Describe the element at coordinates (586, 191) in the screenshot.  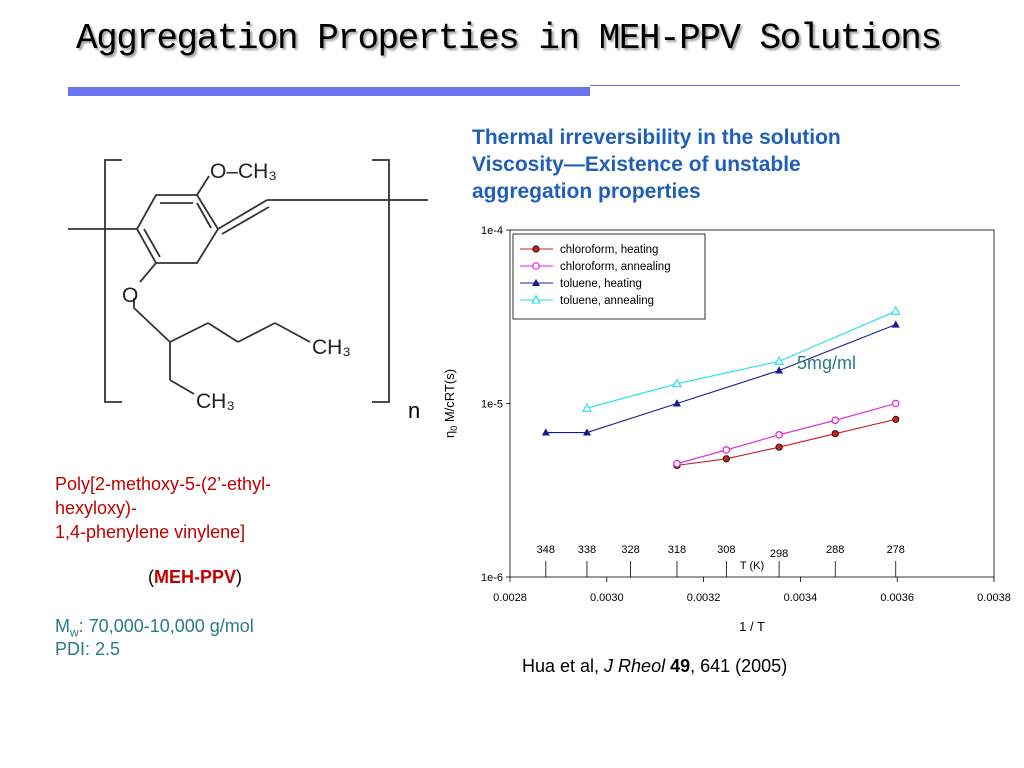
I see `subtitle-line-3: aggregation properties` at that location.